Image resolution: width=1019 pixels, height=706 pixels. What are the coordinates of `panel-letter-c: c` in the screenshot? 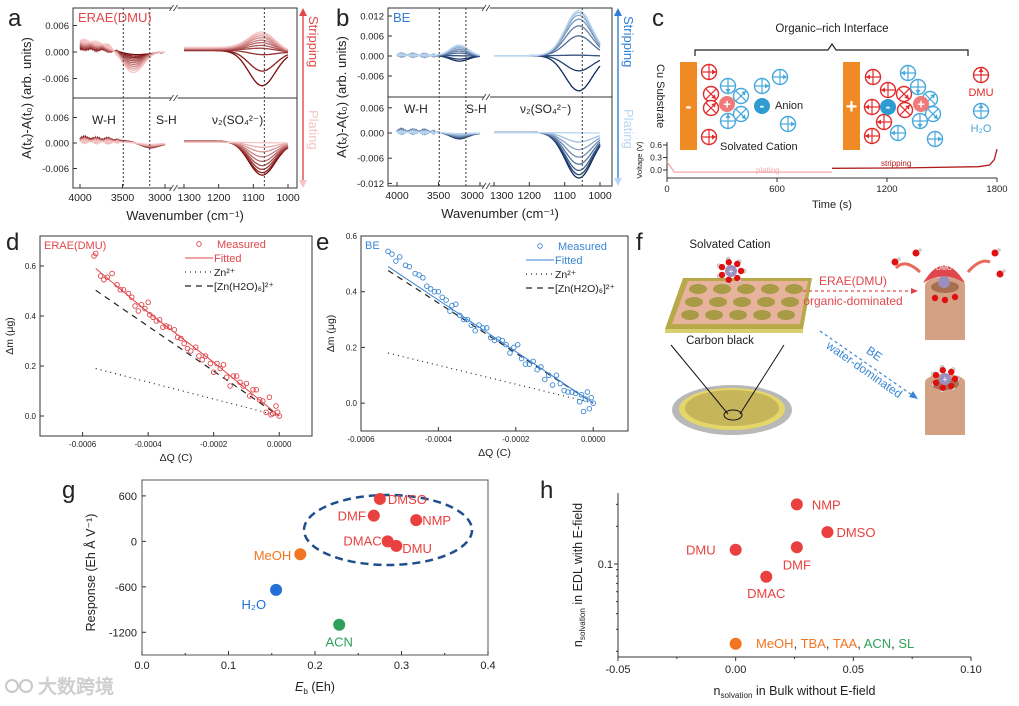 It's located at (658, 18).